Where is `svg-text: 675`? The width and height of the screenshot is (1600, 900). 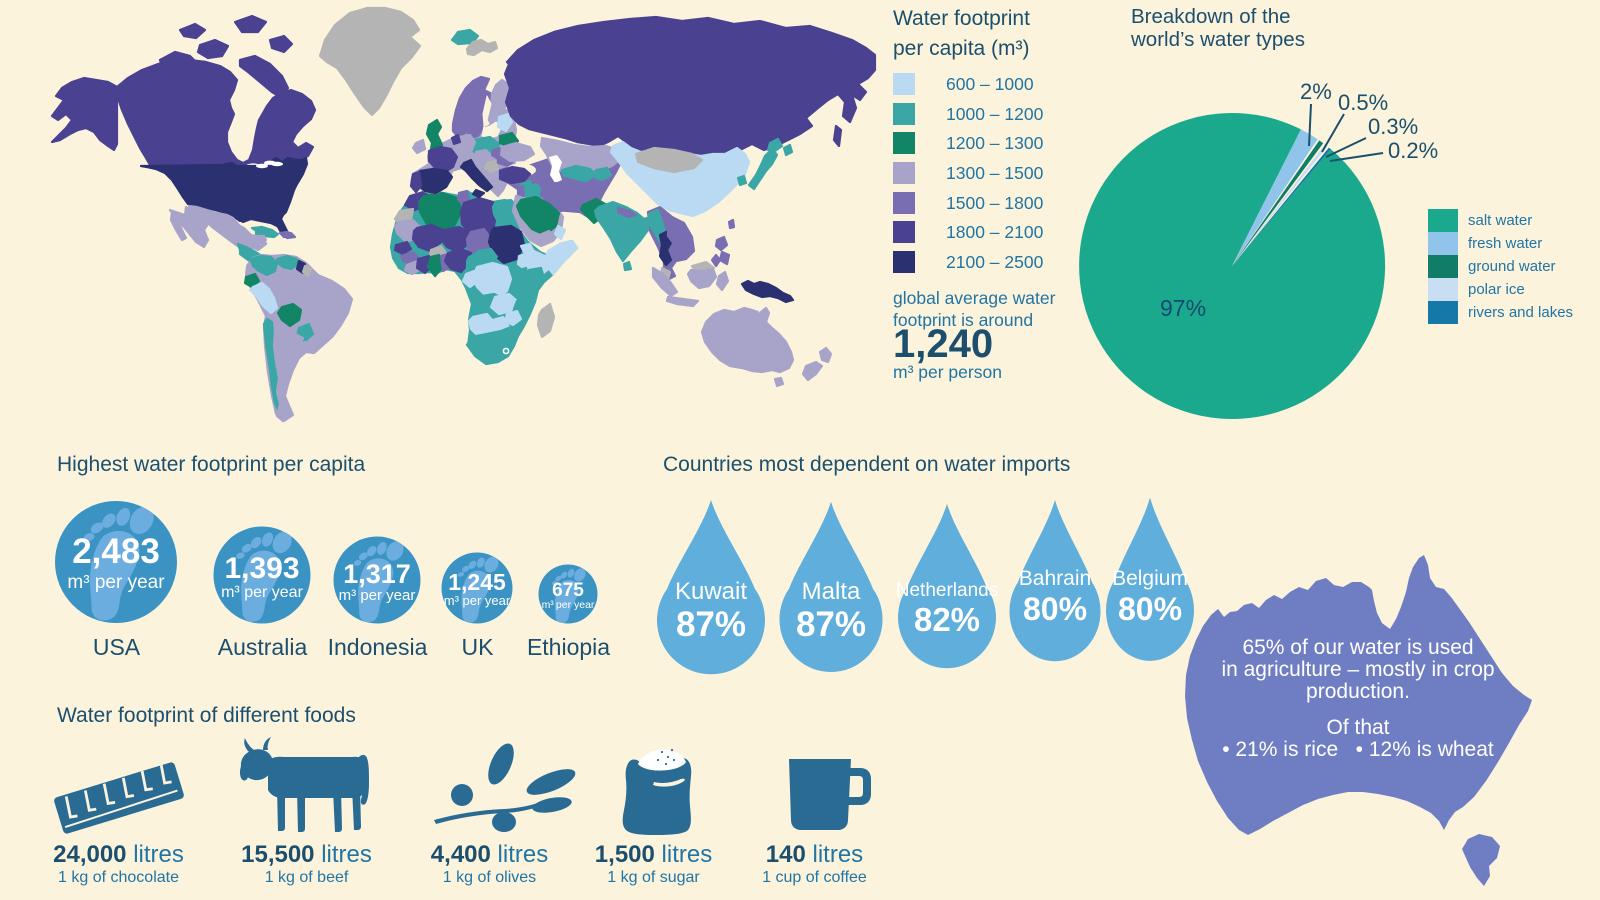
svg-text: 675 is located at coordinates (568, 590).